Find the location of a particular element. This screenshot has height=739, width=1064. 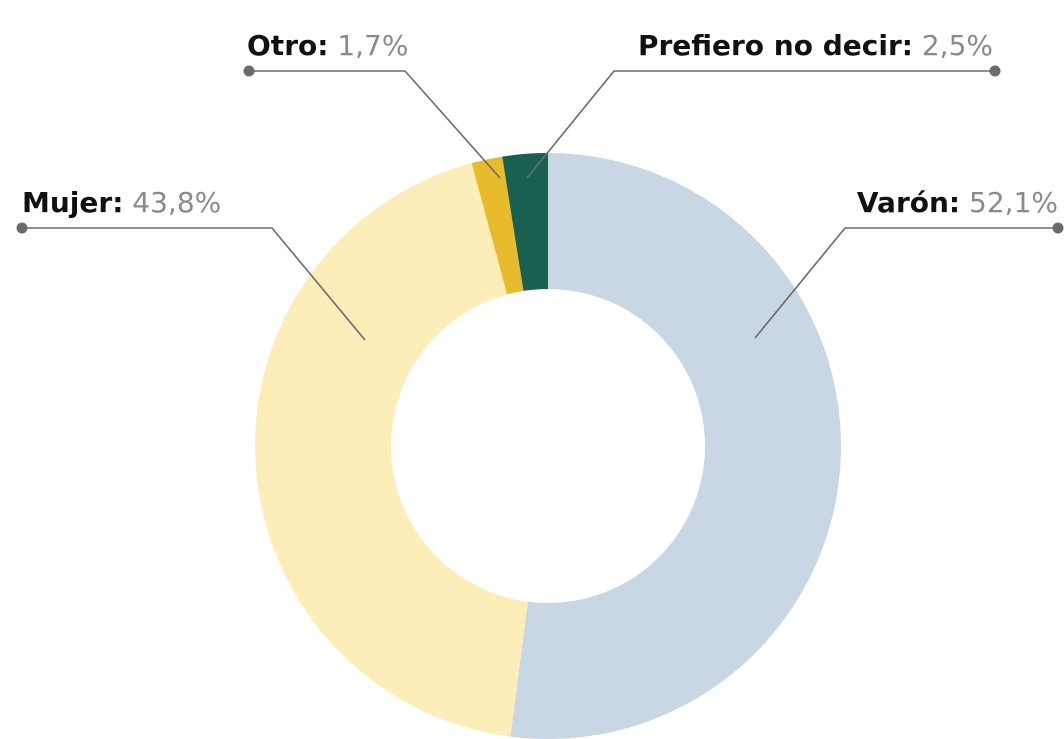

slice-name: Mujer: is located at coordinates (72, 202).